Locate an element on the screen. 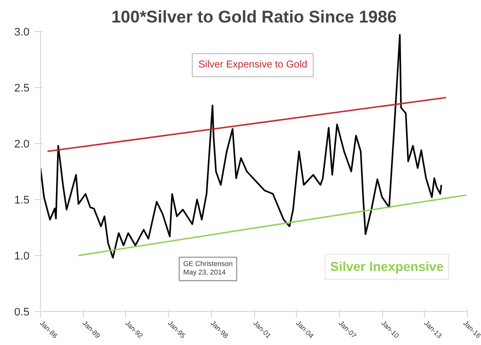 This screenshot has height=345, width=481. y-tick-label: 2.5 is located at coordinates (22, 88).